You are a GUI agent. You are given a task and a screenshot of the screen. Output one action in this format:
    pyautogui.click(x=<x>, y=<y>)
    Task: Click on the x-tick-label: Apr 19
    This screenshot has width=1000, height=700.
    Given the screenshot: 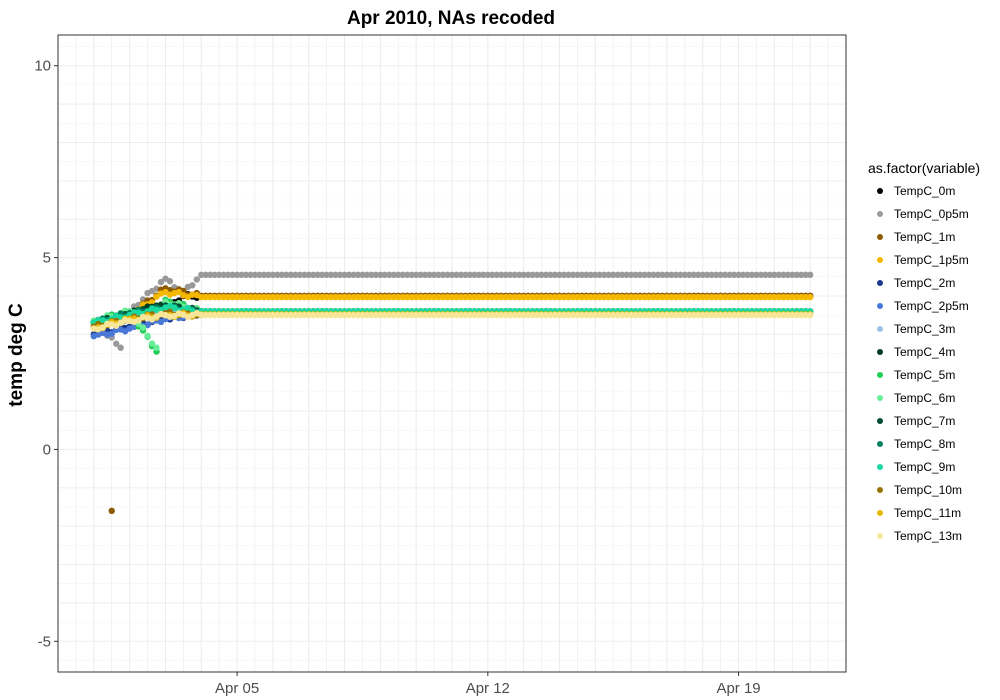 What is the action you would take?
    pyautogui.click(x=738, y=688)
    